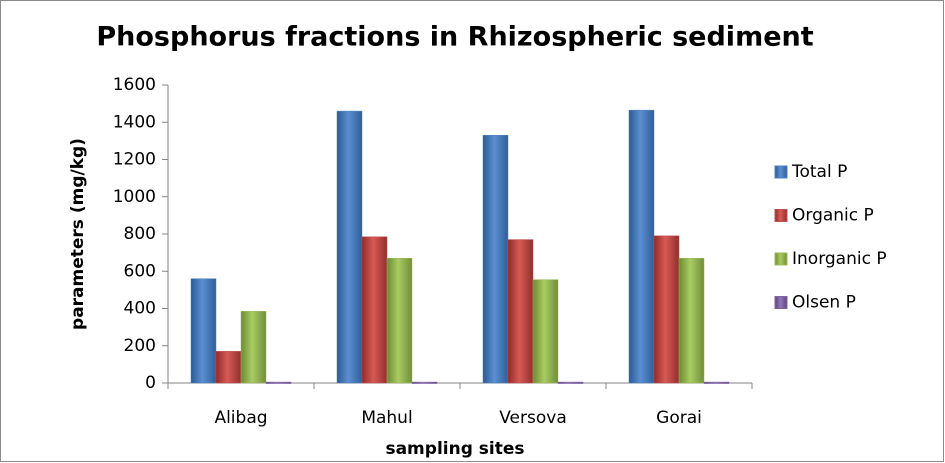  What do you see at coordinates (824, 303) in the screenshot?
I see `legend-label: Olsen P` at bounding box center [824, 303].